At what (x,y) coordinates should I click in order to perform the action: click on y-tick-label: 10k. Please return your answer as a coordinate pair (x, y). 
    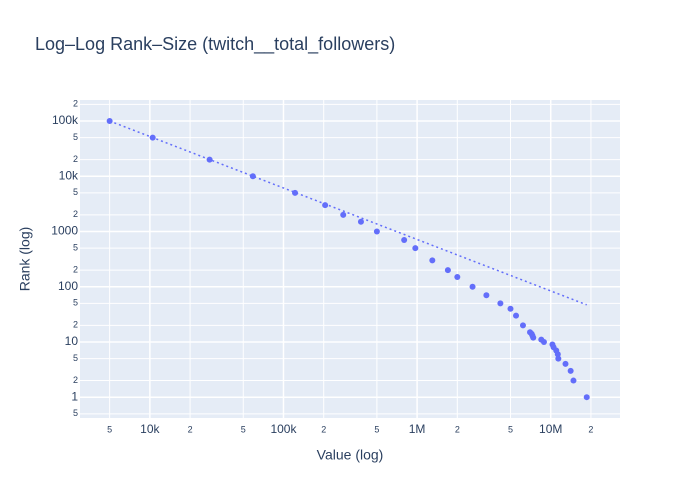
    Looking at the image, I should click on (69, 175).